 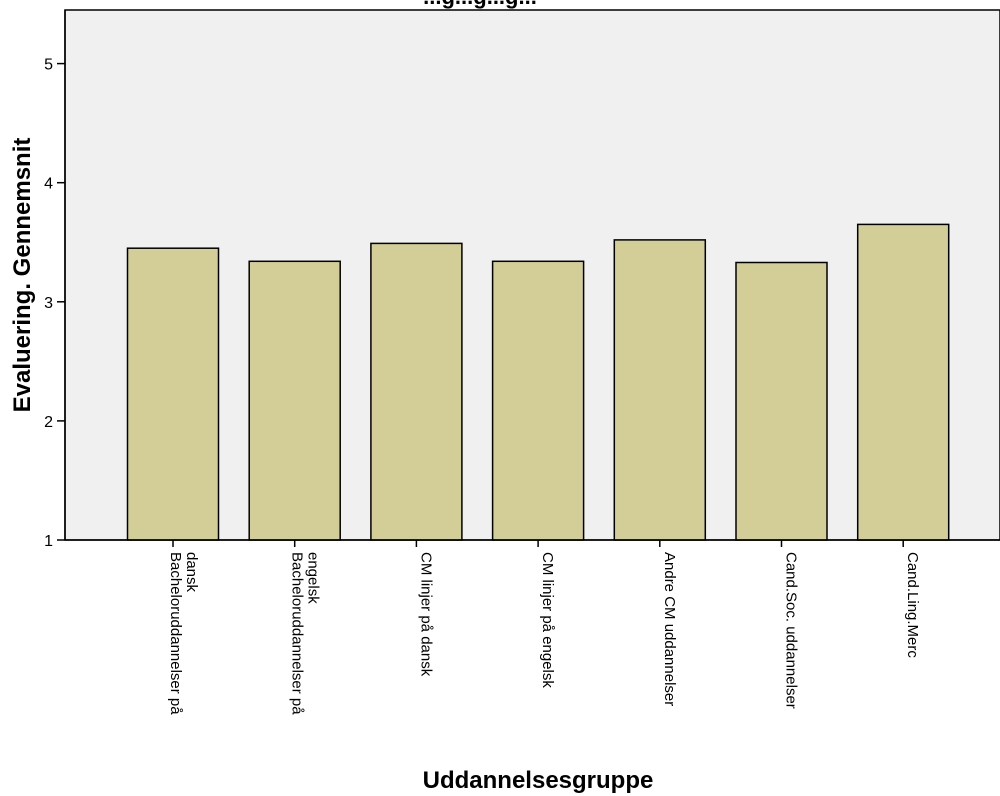 I want to click on x-tick-label-line: Cand.Ling.Merc, so click(x=912, y=605).